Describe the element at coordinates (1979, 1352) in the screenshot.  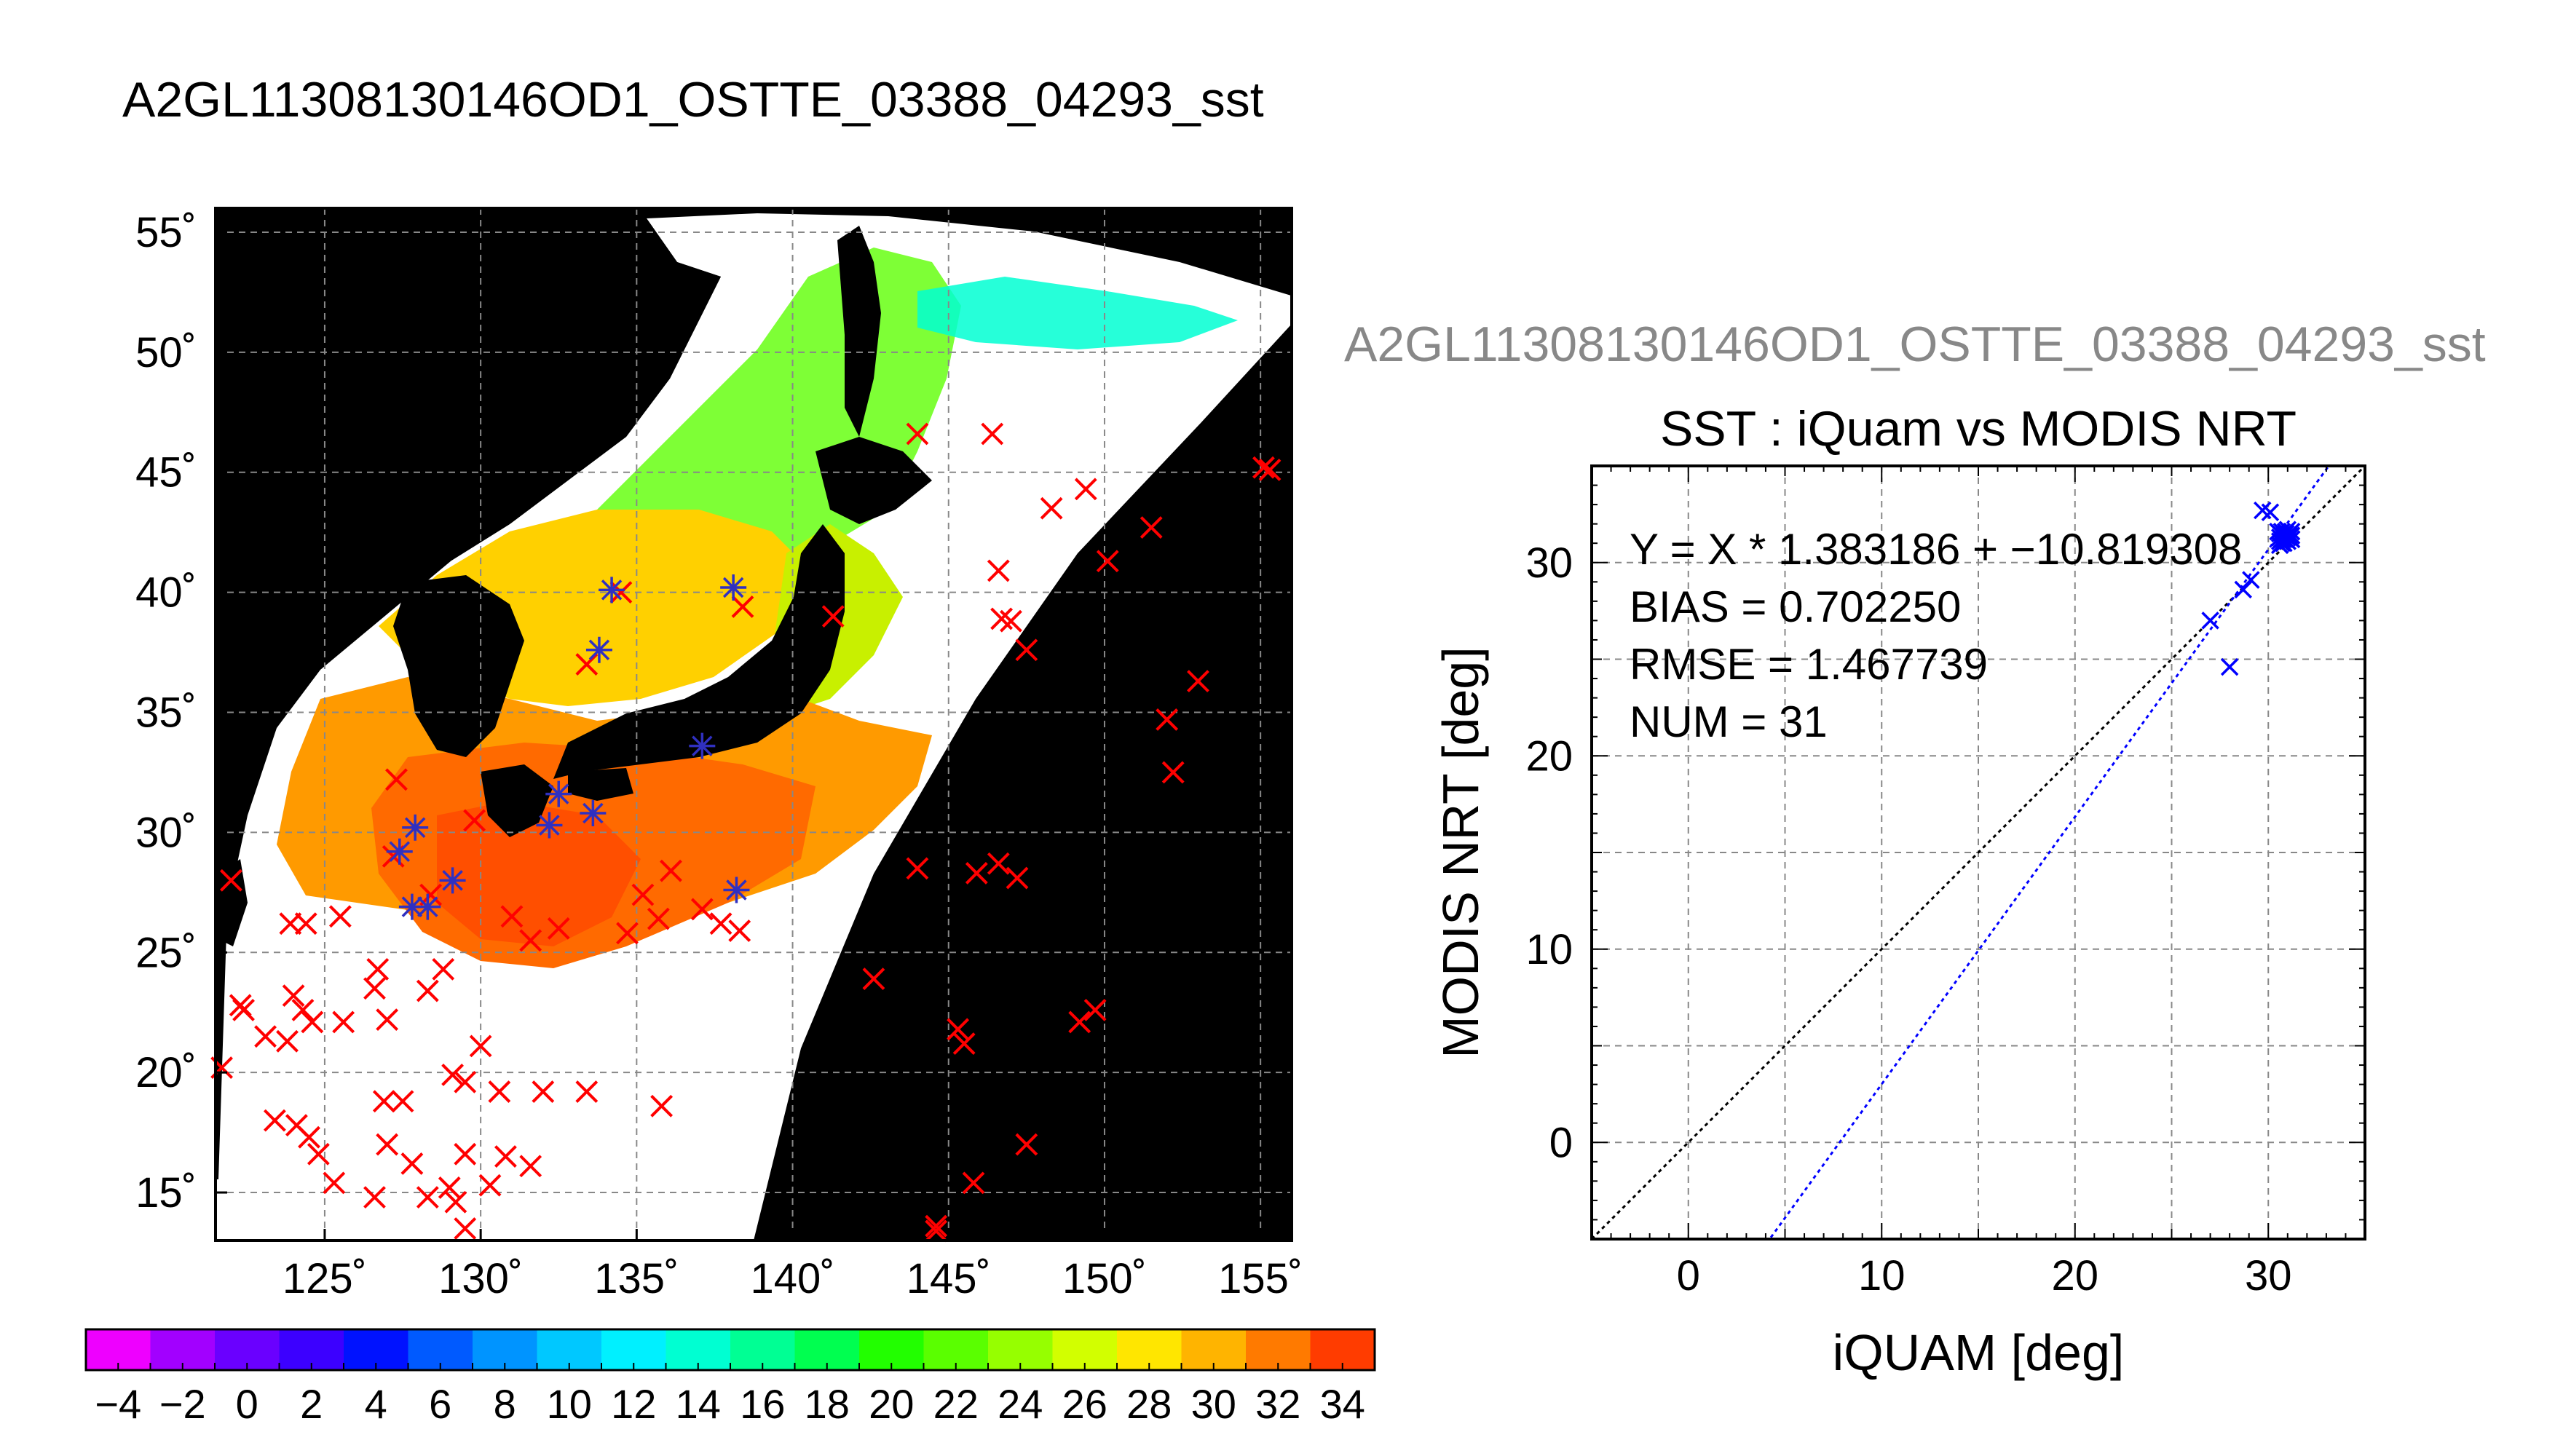
I see `scatter-xlabel: iQUAM [deg]` at that location.